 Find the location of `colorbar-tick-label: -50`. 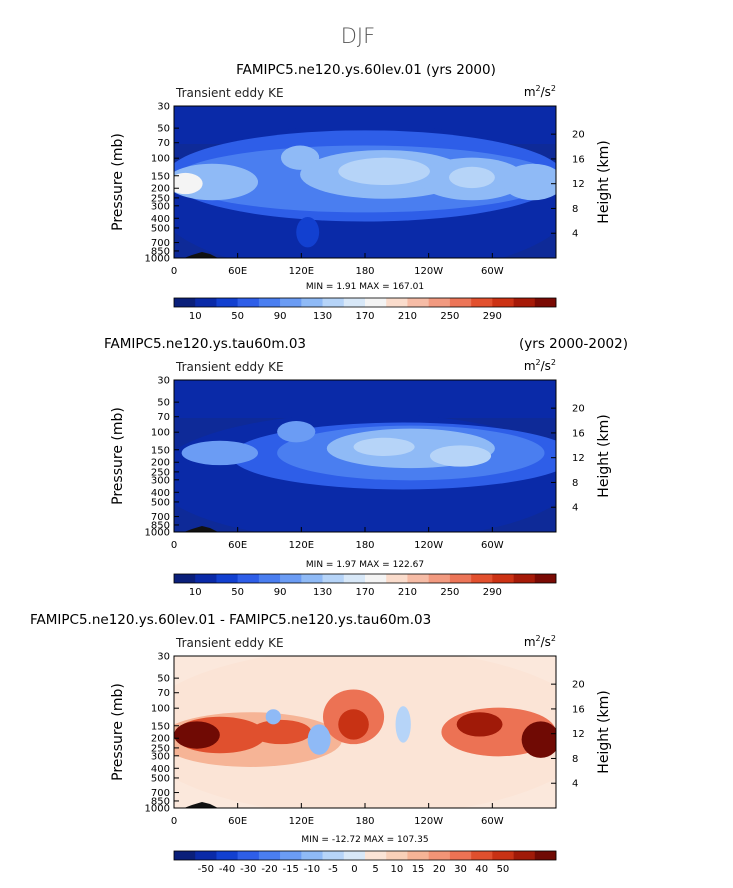

colorbar-tick-label: -50 is located at coordinates (206, 869).